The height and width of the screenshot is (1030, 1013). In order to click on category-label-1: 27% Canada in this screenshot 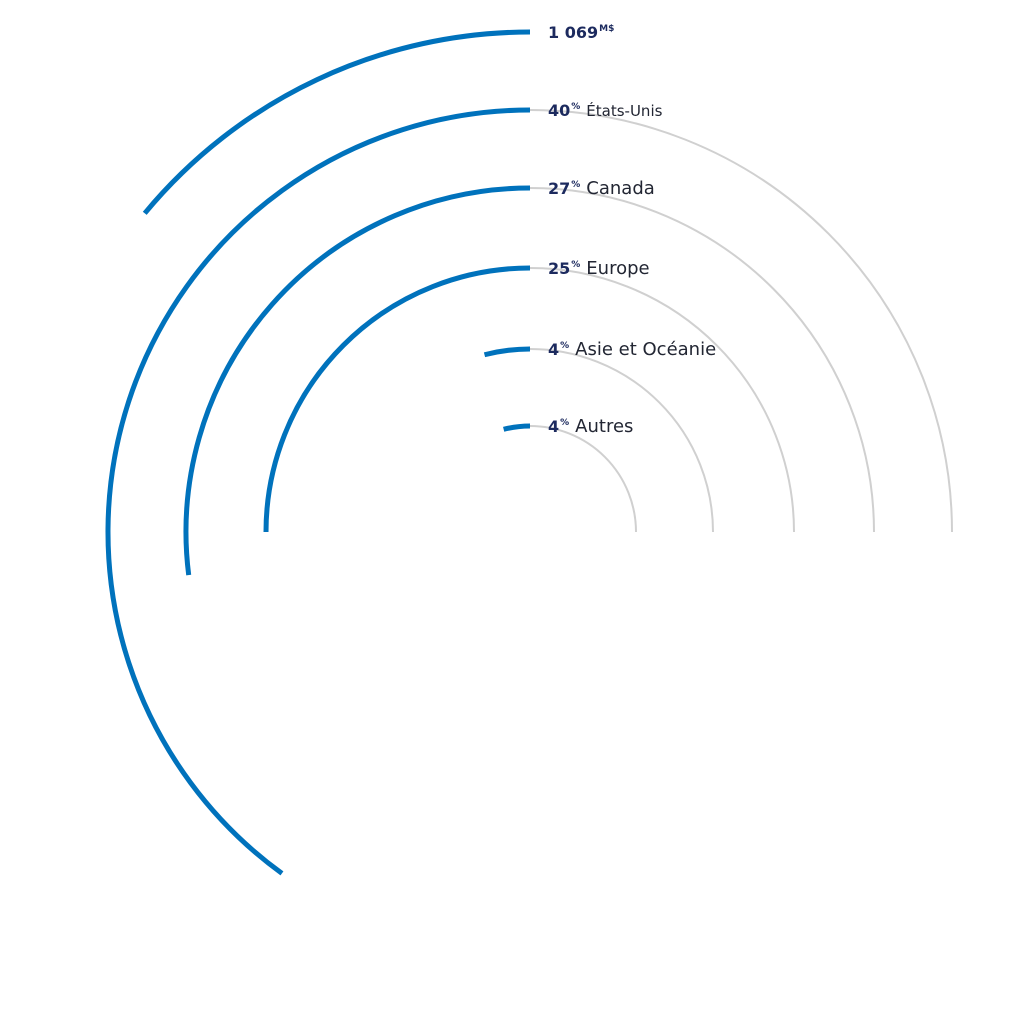, I will do `click(601, 188)`.